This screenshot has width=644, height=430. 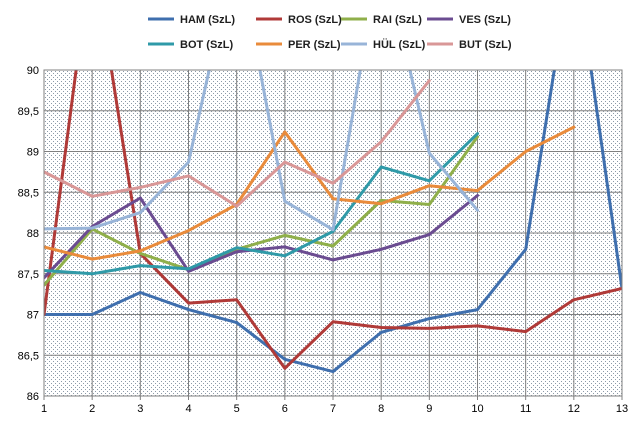 What do you see at coordinates (44, 409) in the screenshot?
I see `x-tick-label: 1` at bounding box center [44, 409].